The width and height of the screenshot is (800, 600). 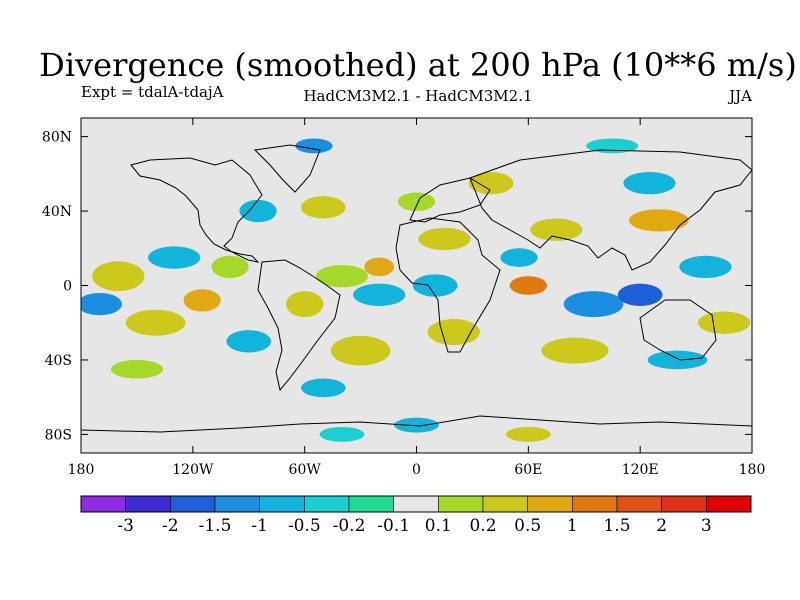 I want to click on colorbar-label-10: 1, so click(x=572, y=526).